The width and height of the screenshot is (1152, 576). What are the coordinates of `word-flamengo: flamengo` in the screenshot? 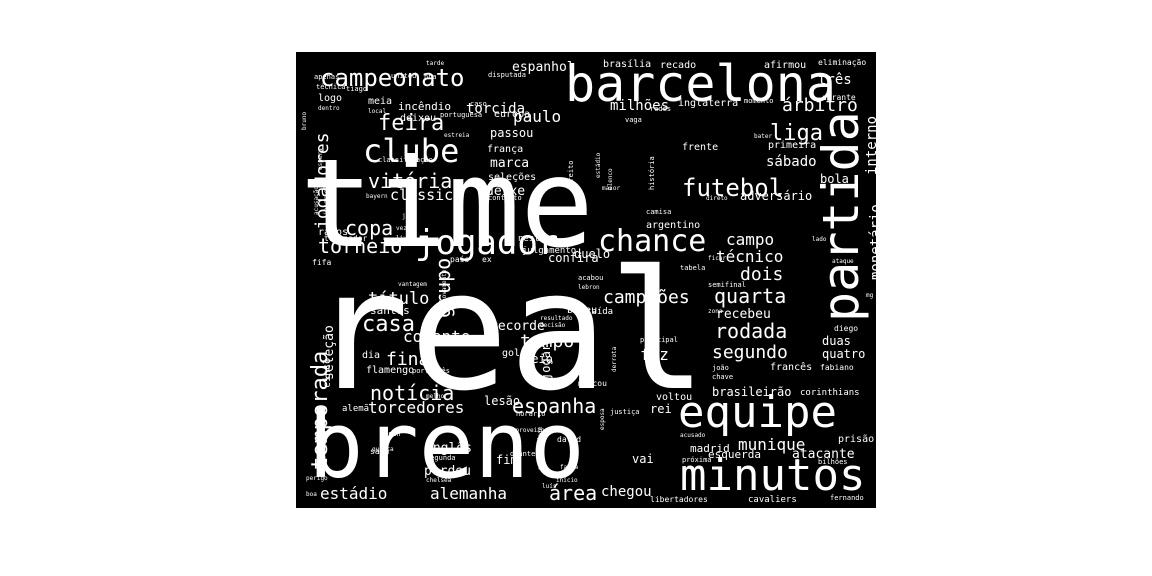 It's located at (390, 370).